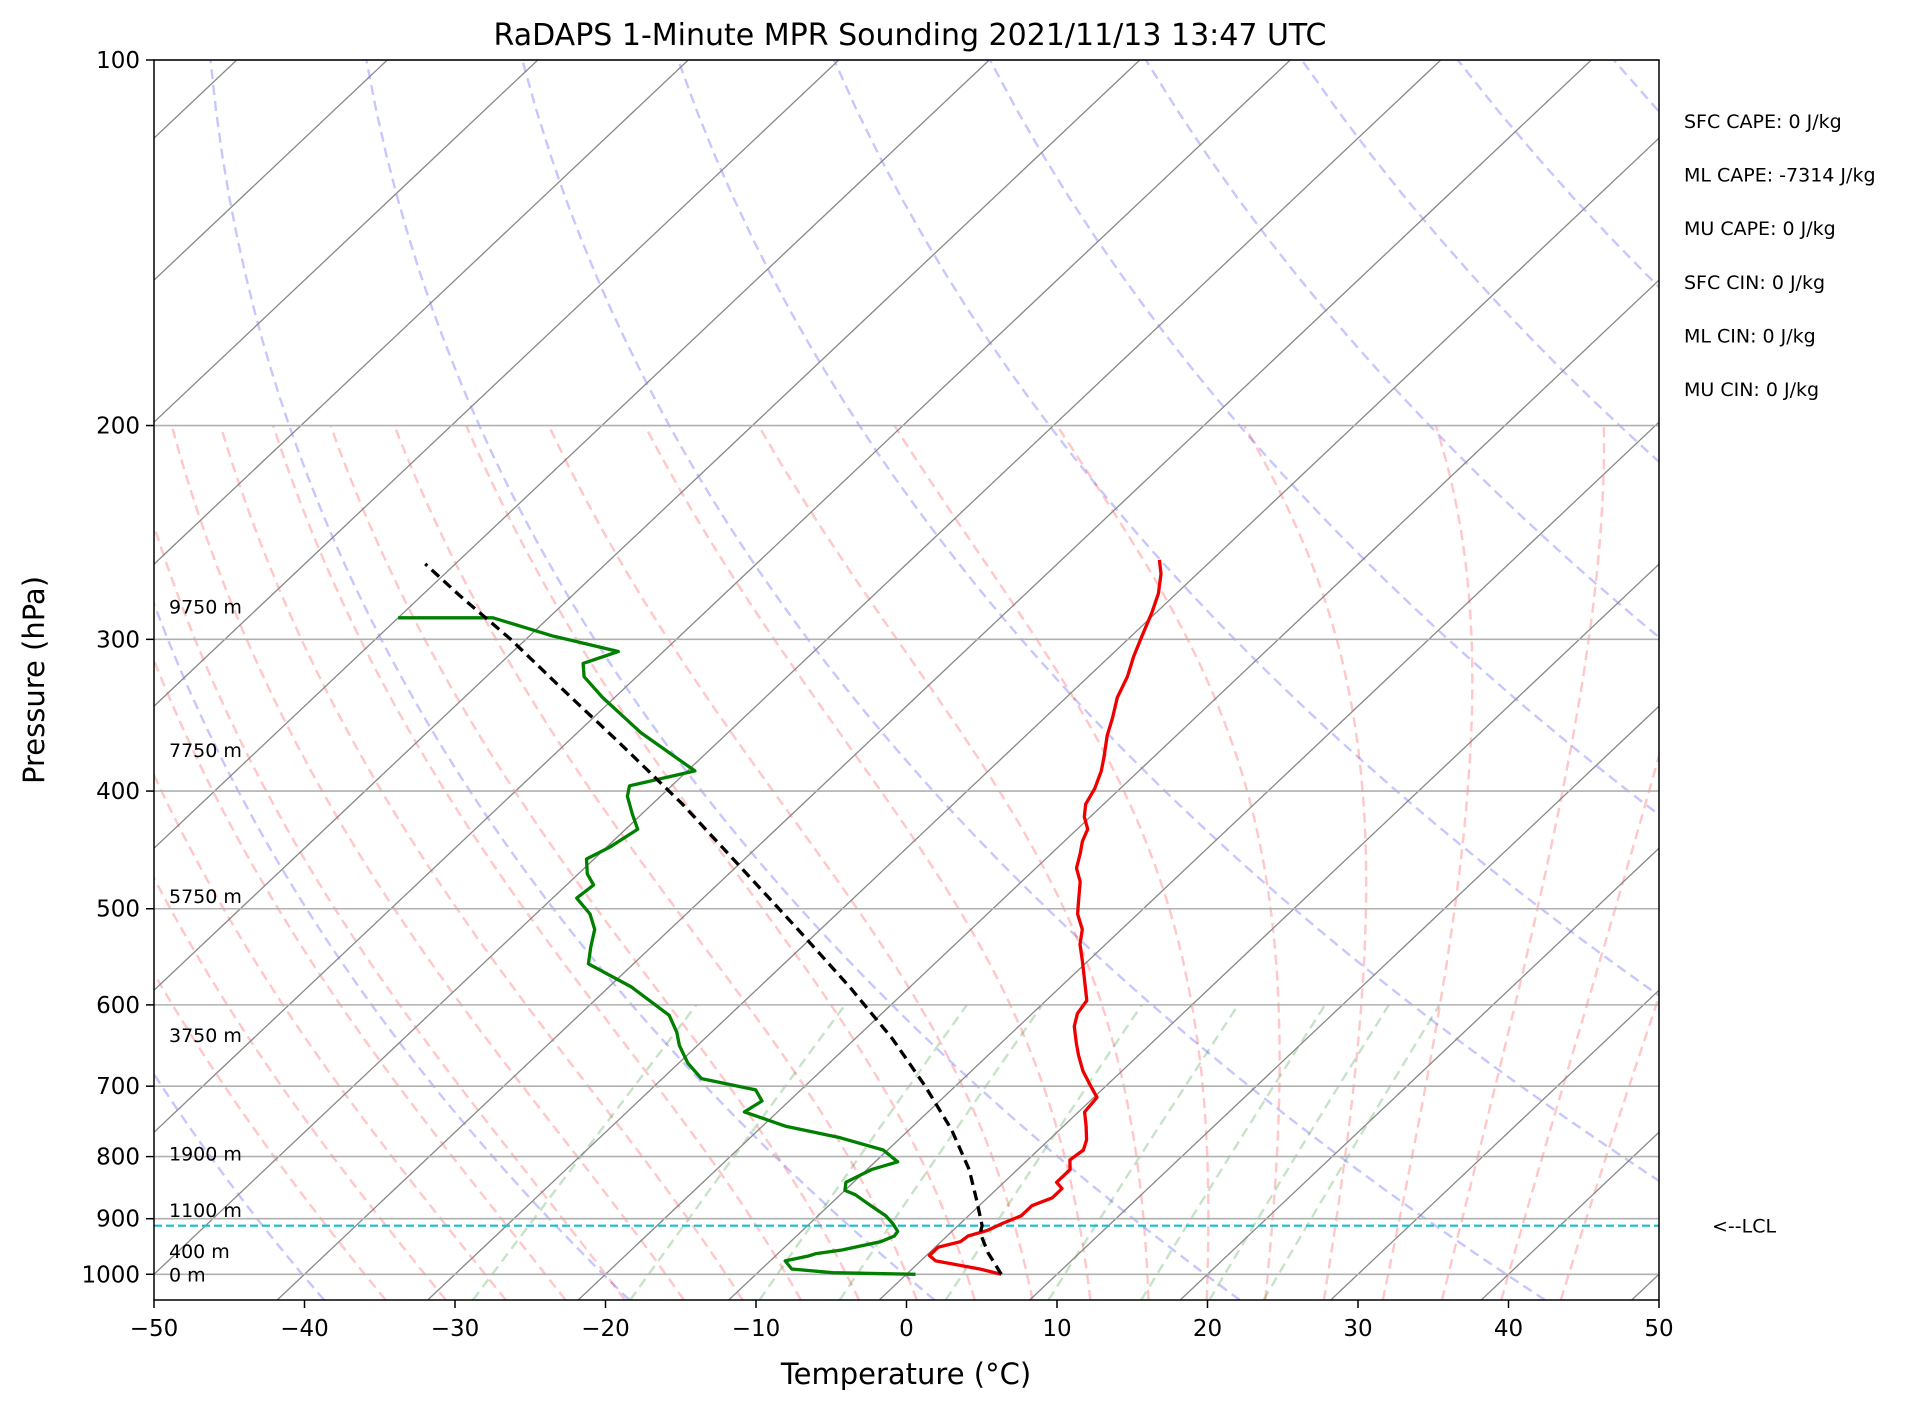 The width and height of the screenshot is (1922, 1406). Describe the element at coordinates (118, 427) in the screenshot. I see `y-tick-label: 200` at that location.